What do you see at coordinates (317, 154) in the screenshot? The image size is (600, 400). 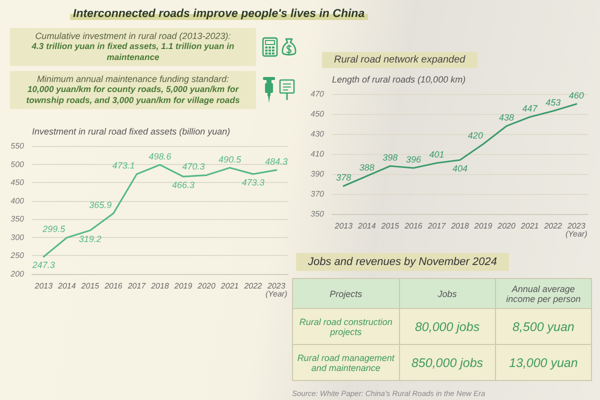 I see `y-tick-label: 410` at bounding box center [317, 154].